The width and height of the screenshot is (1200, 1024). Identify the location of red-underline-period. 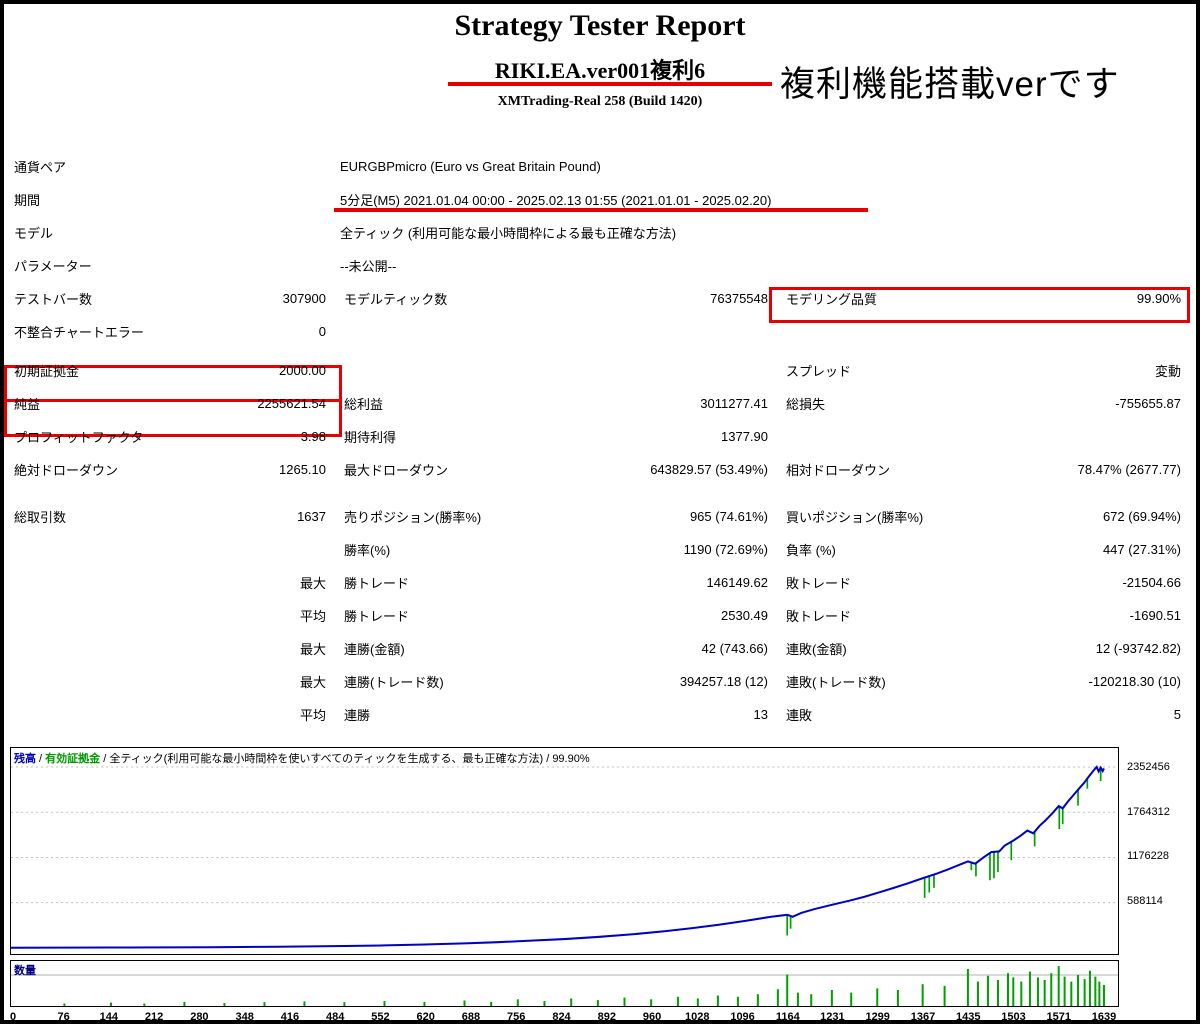
(601, 210).